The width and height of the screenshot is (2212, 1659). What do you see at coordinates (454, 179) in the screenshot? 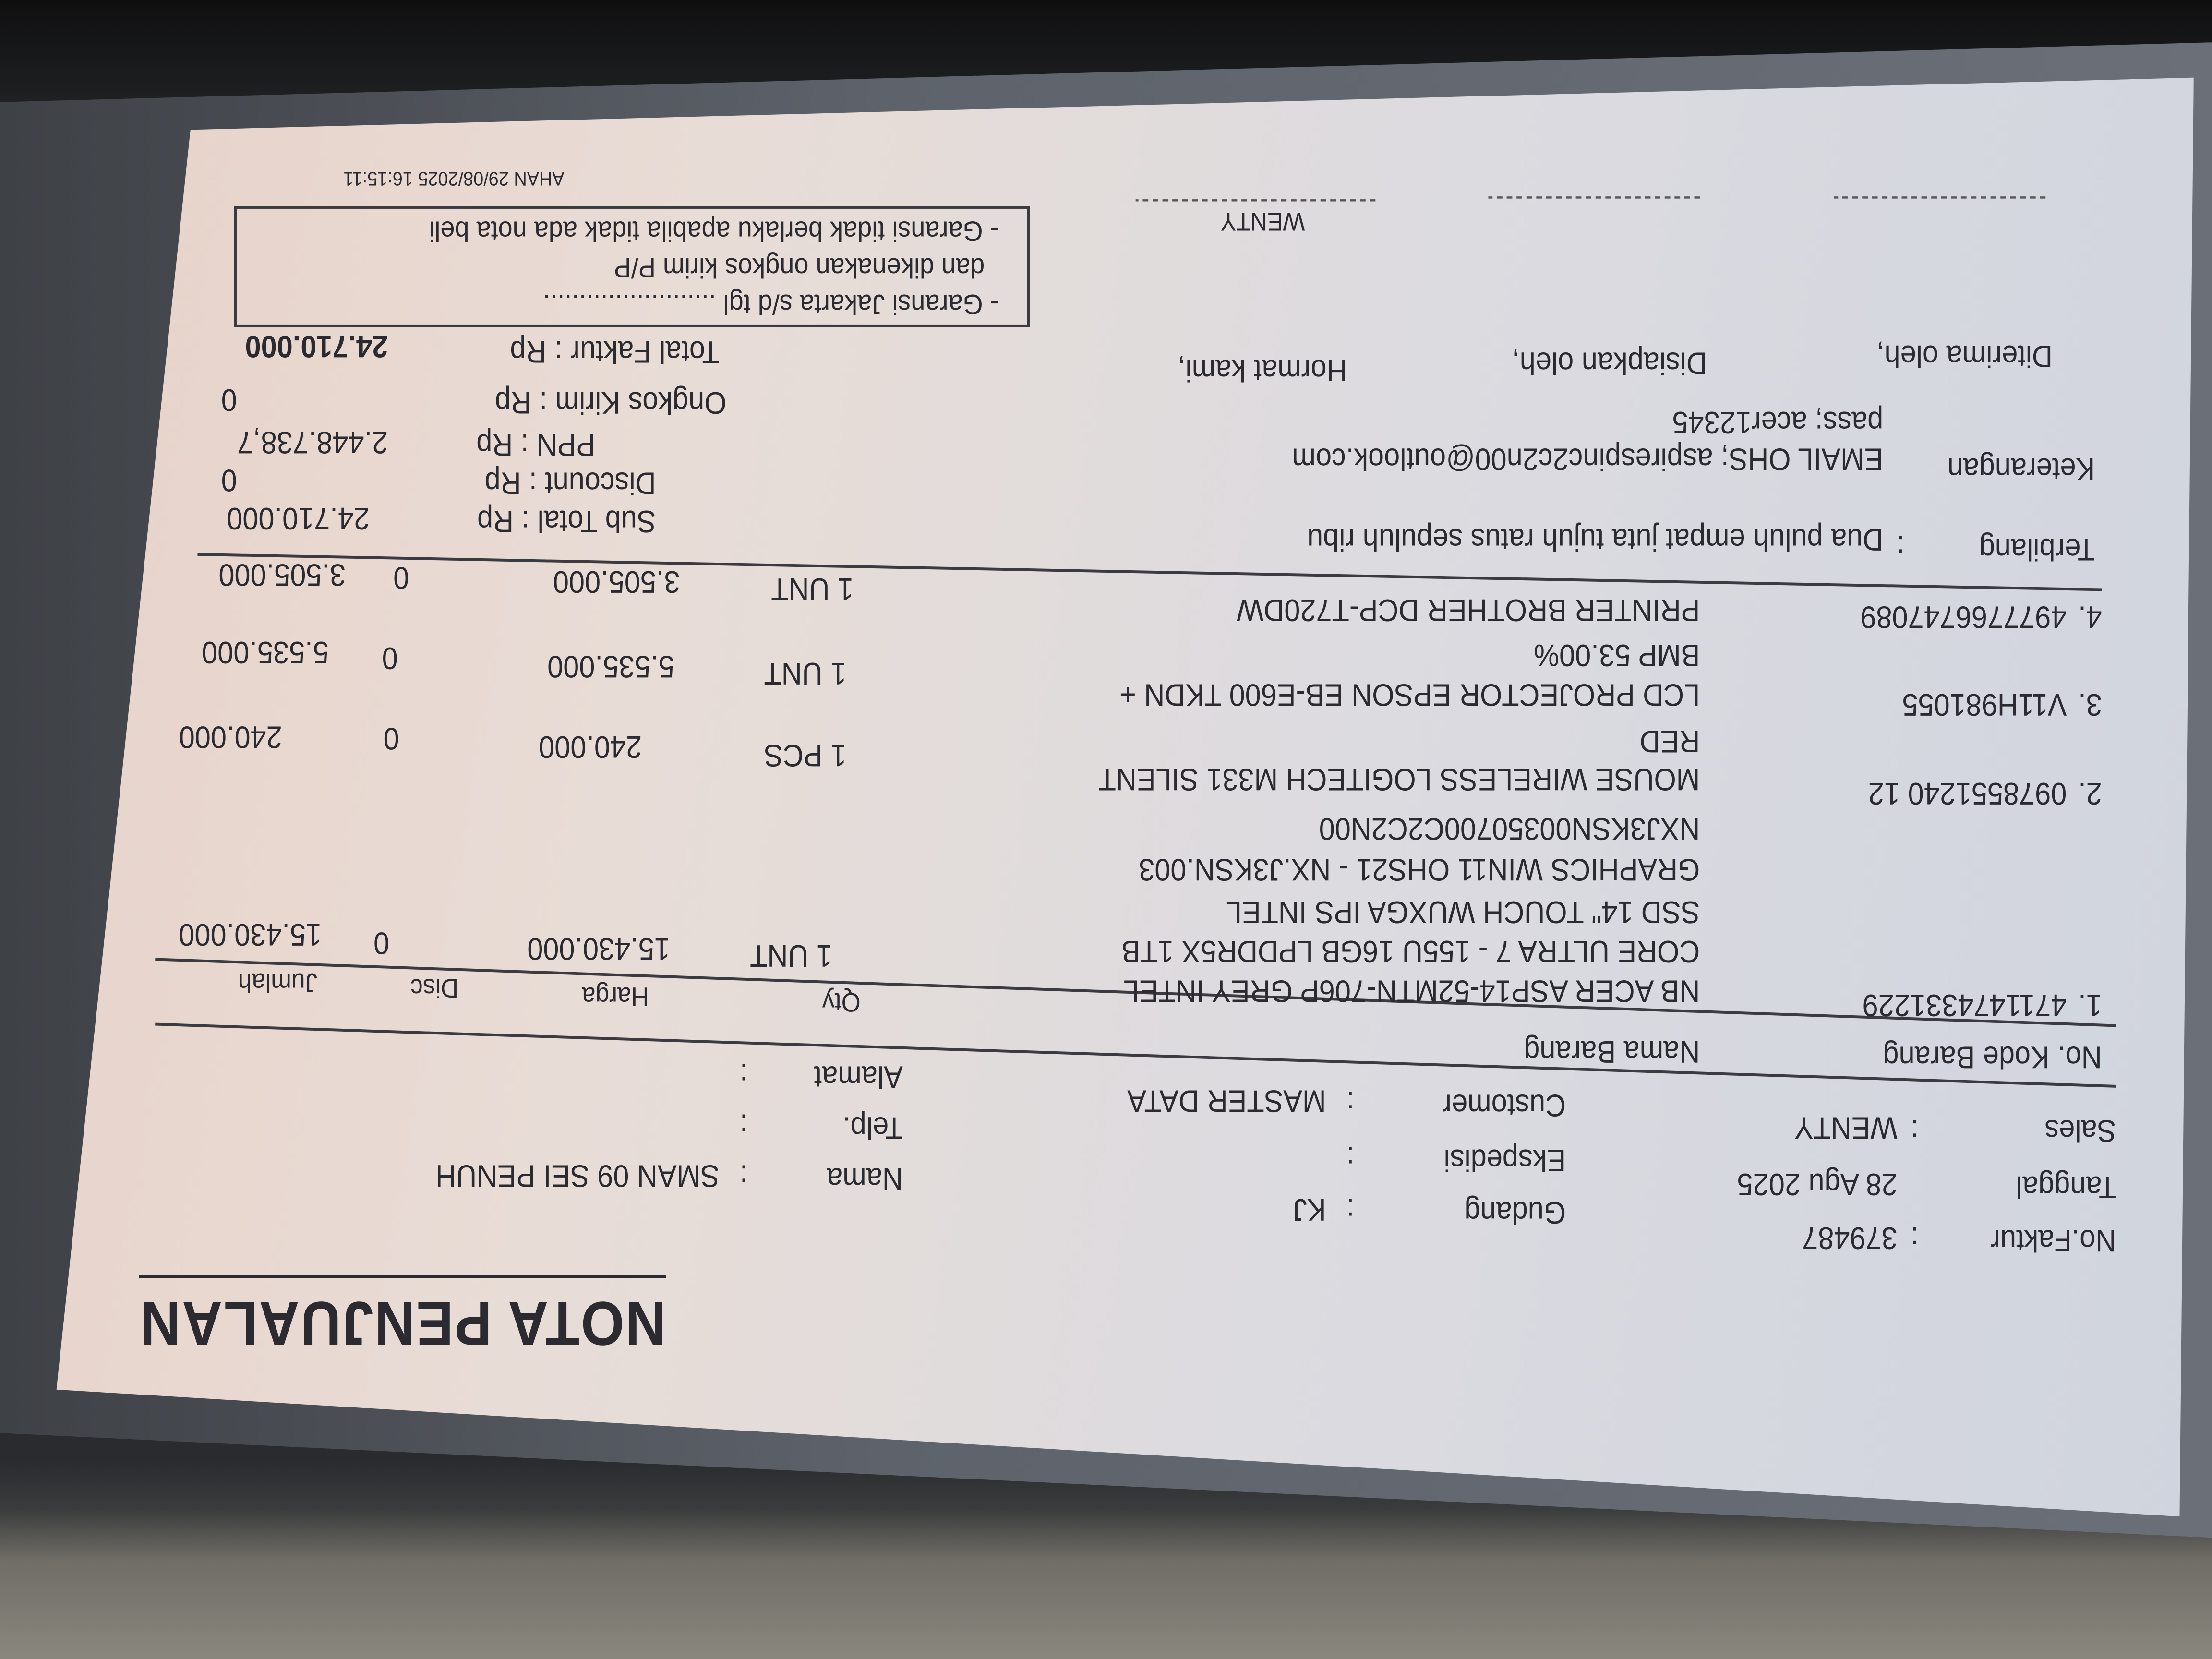
I see `print-footer: AHAN 29/08/2025 16:15:11` at bounding box center [454, 179].